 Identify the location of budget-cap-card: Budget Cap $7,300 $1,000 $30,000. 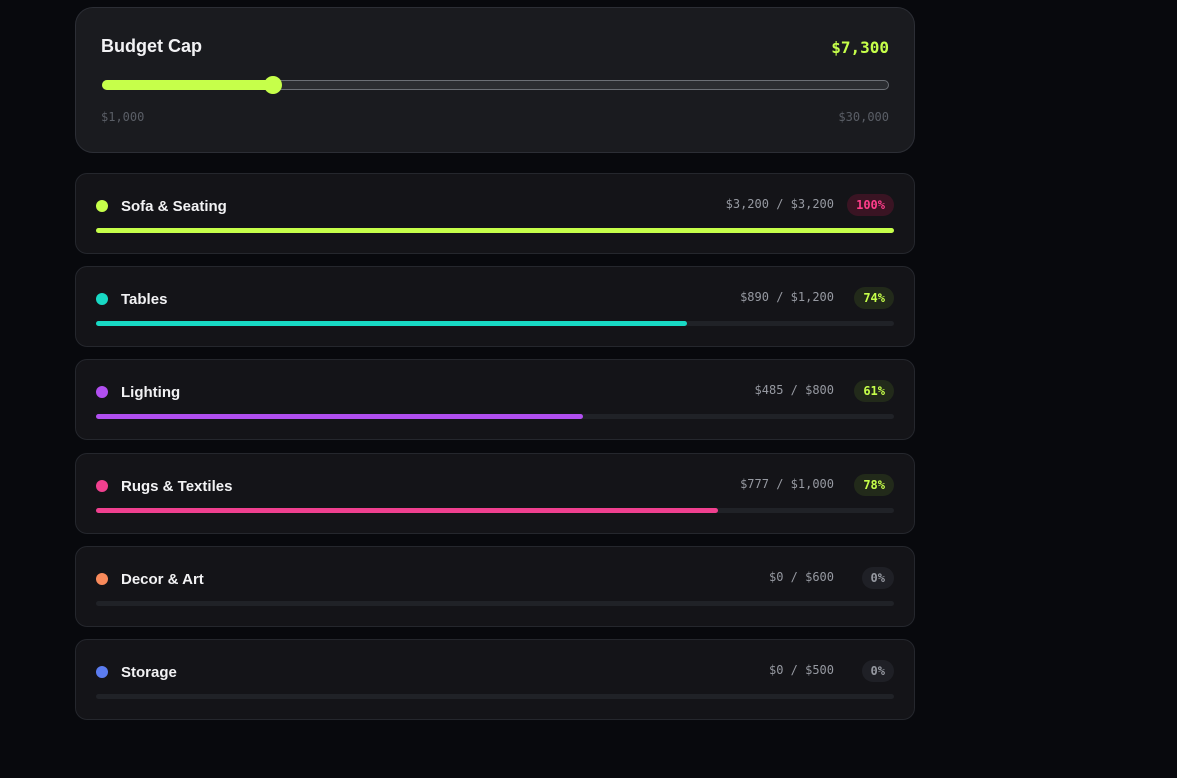
(495, 80).